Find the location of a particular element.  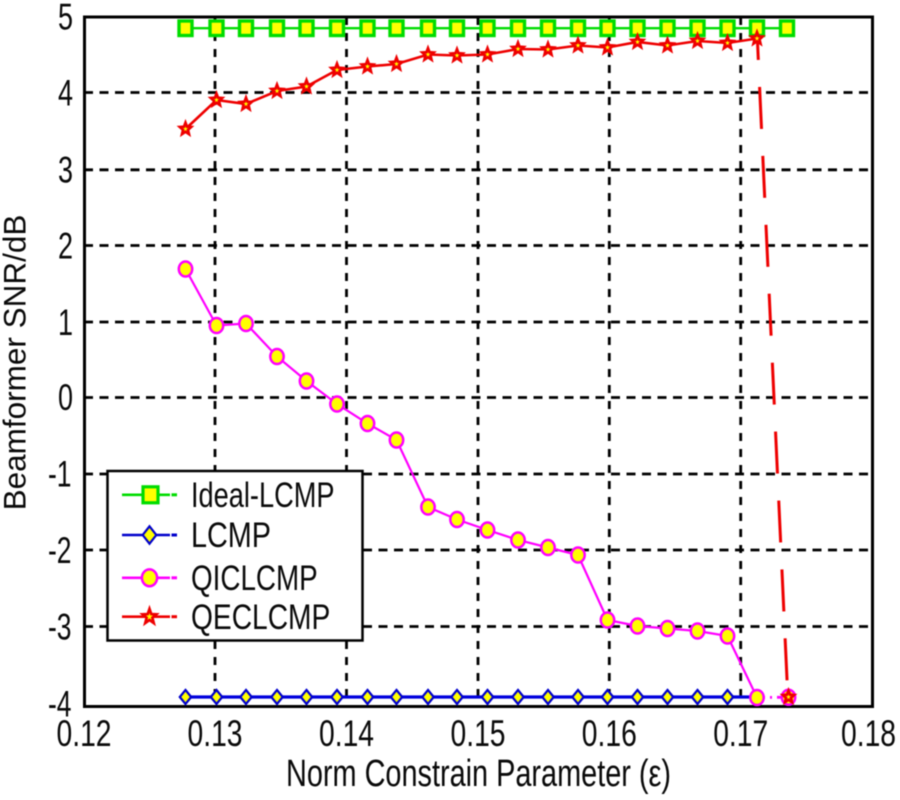

svg-text: QICLCMP is located at coordinates (254, 578).